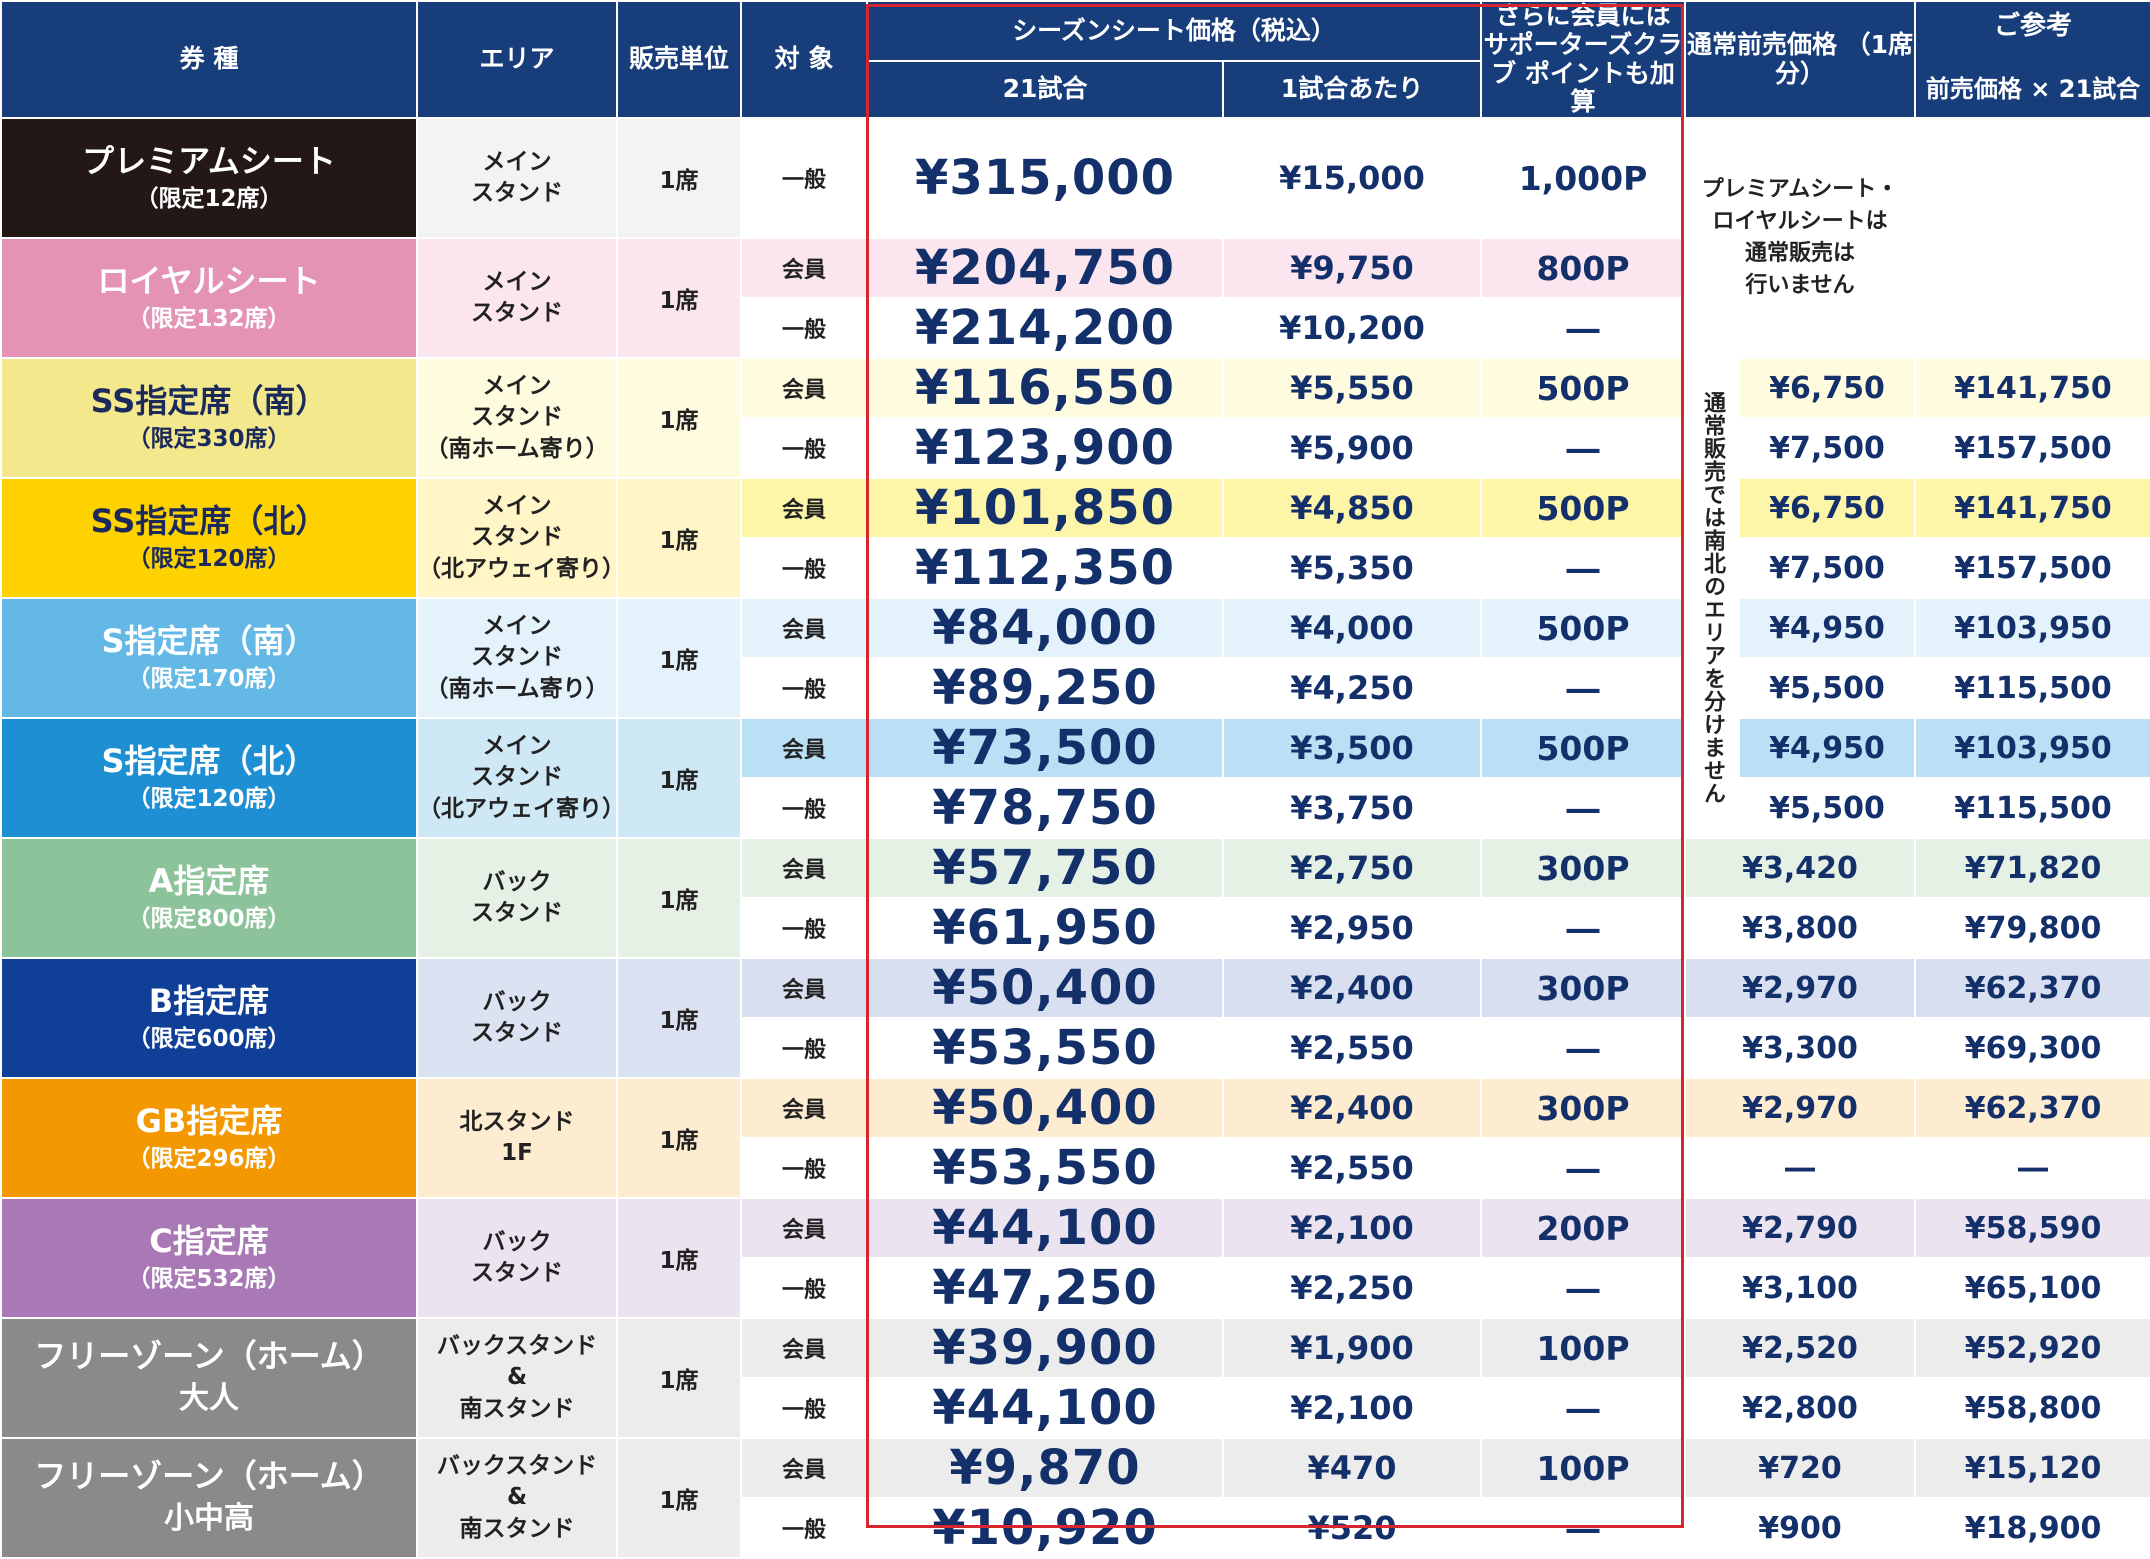  What do you see at coordinates (1800, 988) in the screenshot?
I see `regular-price: ¥2,970` at bounding box center [1800, 988].